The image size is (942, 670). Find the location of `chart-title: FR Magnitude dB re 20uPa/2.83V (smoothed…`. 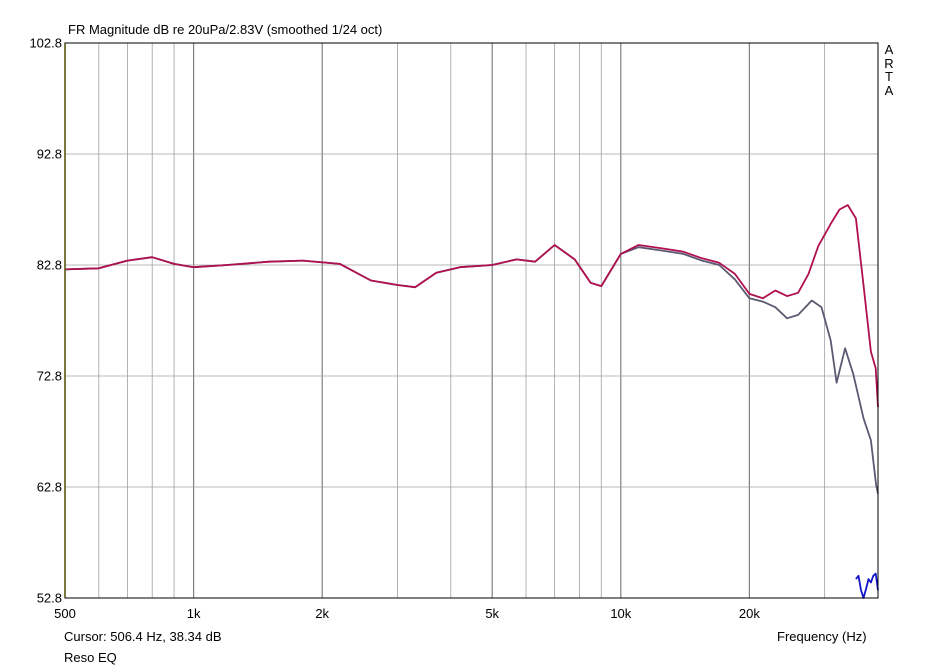

chart-title: FR Magnitude dB re 20uPa/2.83V (smoothed… is located at coordinates (225, 29).